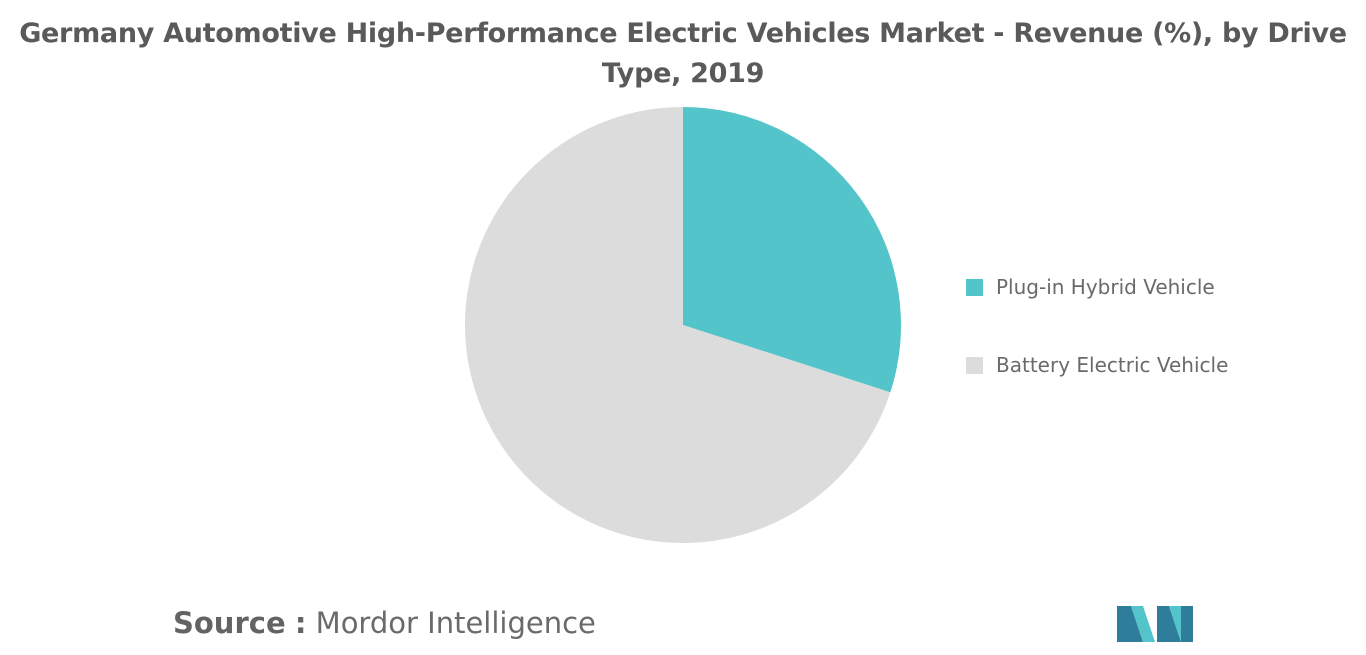  Describe the element at coordinates (1105, 287) in the screenshot. I see `legend-label-plug-in-hybrid: Plug-in Hybrid Vehicle` at that location.